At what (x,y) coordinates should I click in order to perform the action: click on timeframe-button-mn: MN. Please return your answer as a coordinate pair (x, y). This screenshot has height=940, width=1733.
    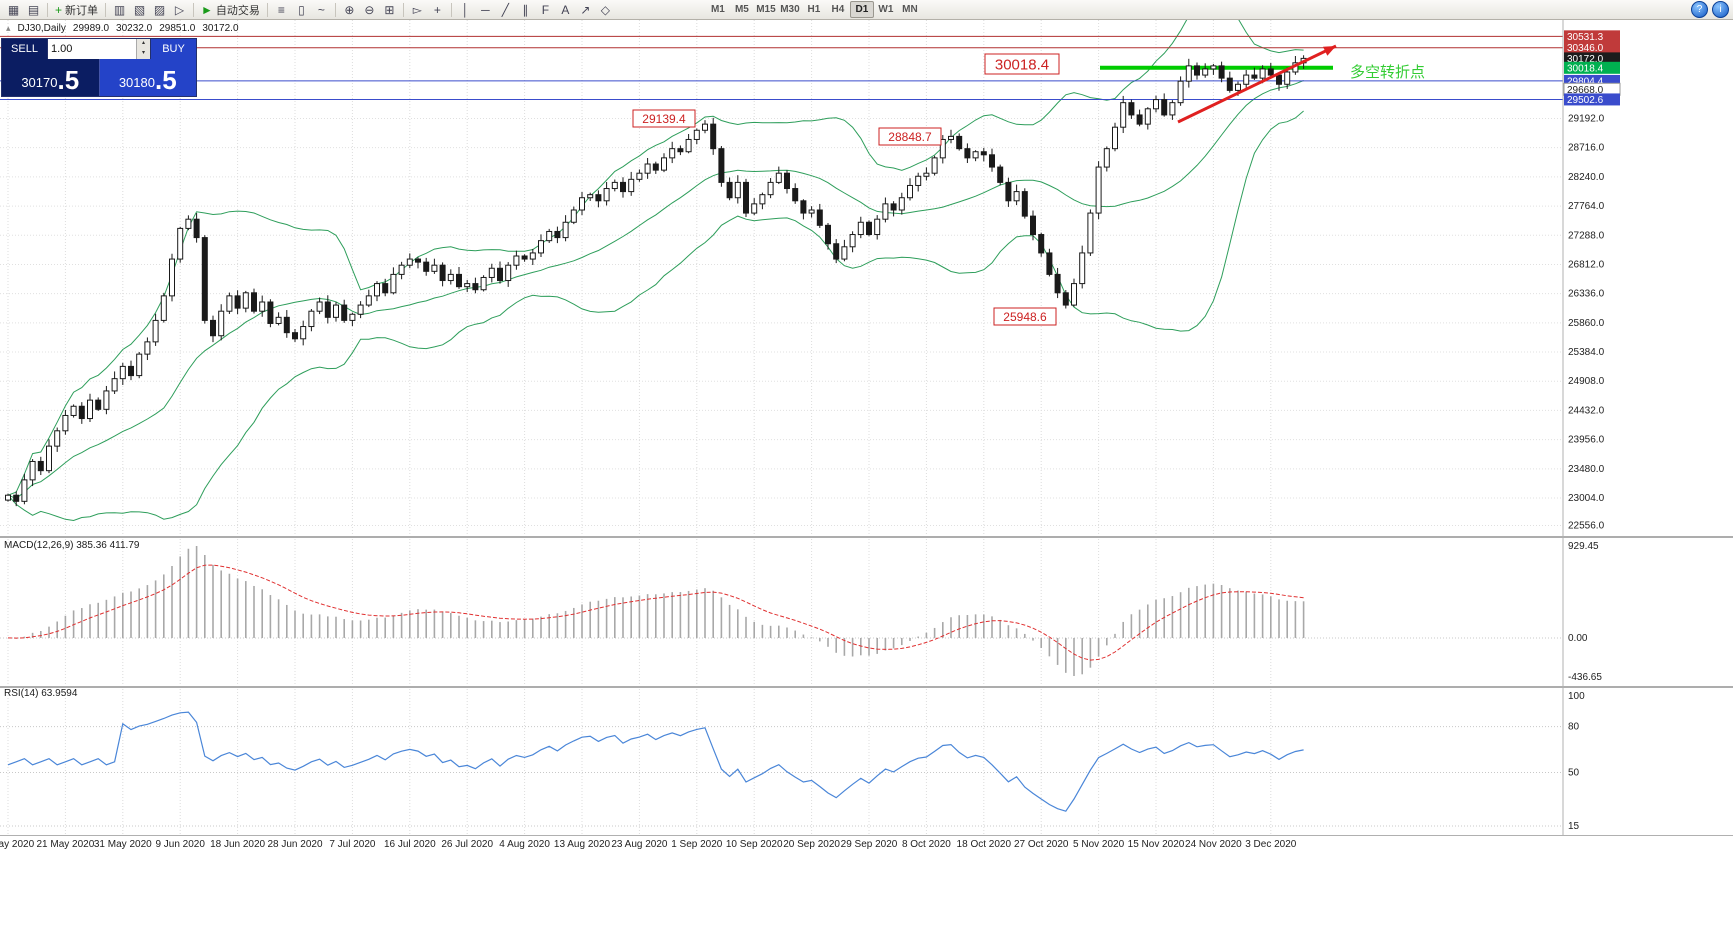
    Looking at the image, I should click on (910, 9).